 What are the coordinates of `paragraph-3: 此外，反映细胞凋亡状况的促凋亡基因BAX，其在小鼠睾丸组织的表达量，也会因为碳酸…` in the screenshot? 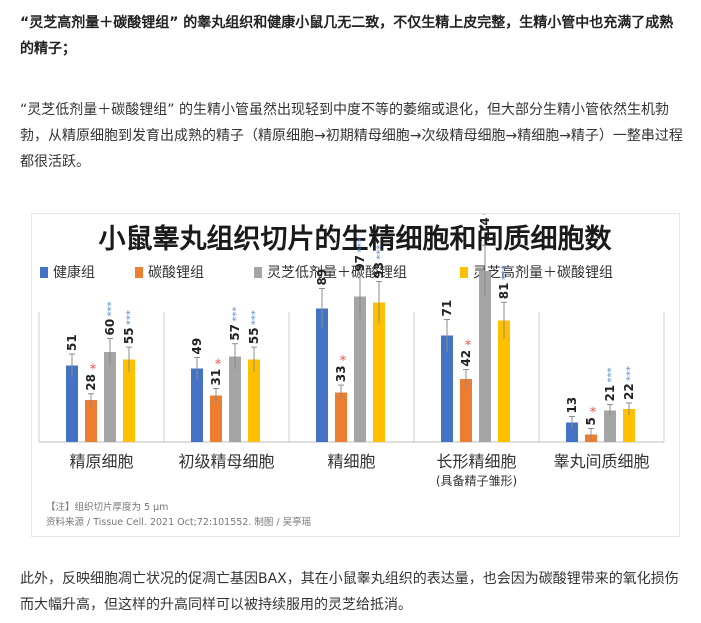 It's located at (349, 592).